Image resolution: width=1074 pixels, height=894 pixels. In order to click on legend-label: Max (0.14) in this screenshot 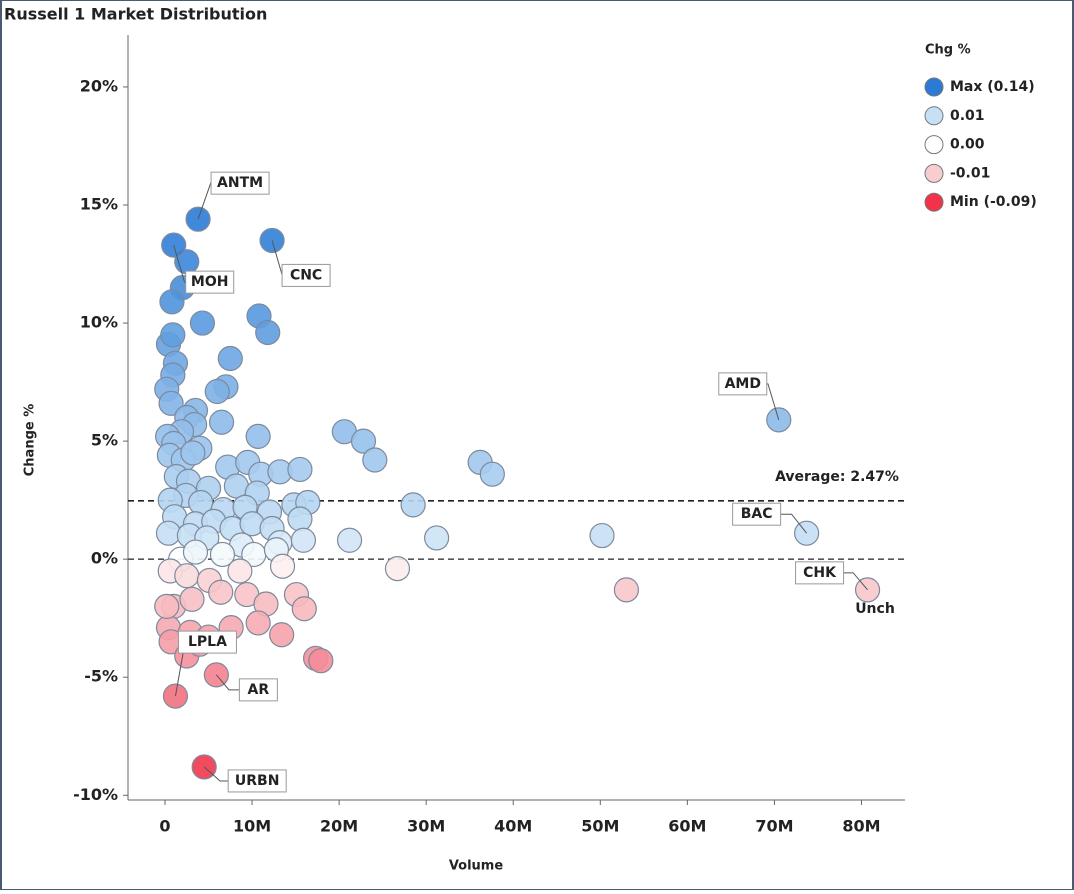, I will do `click(992, 87)`.